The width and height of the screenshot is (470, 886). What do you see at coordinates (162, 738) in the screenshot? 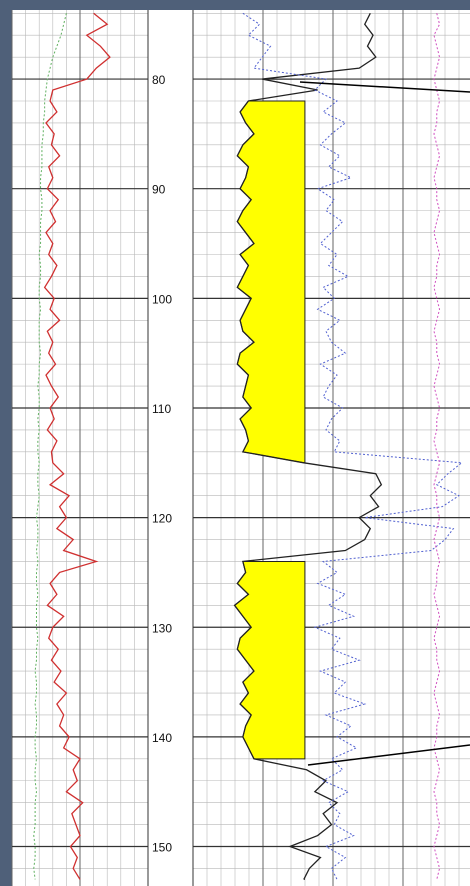
I see `depth-label: 140` at bounding box center [162, 738].